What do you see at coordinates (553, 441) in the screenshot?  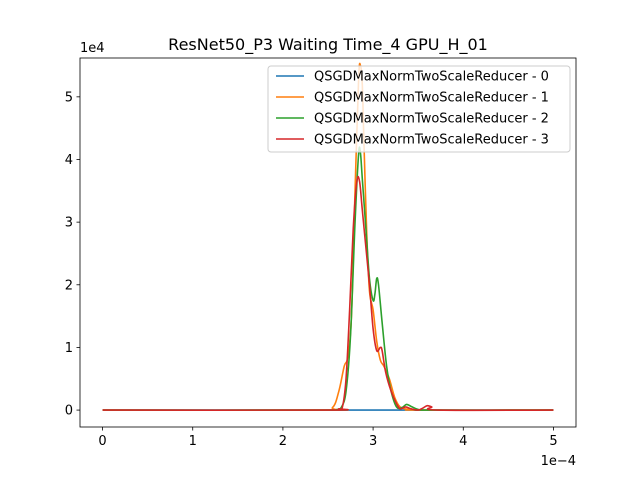 I see `x-tick-label: 5` at bounding box center [553, 441].